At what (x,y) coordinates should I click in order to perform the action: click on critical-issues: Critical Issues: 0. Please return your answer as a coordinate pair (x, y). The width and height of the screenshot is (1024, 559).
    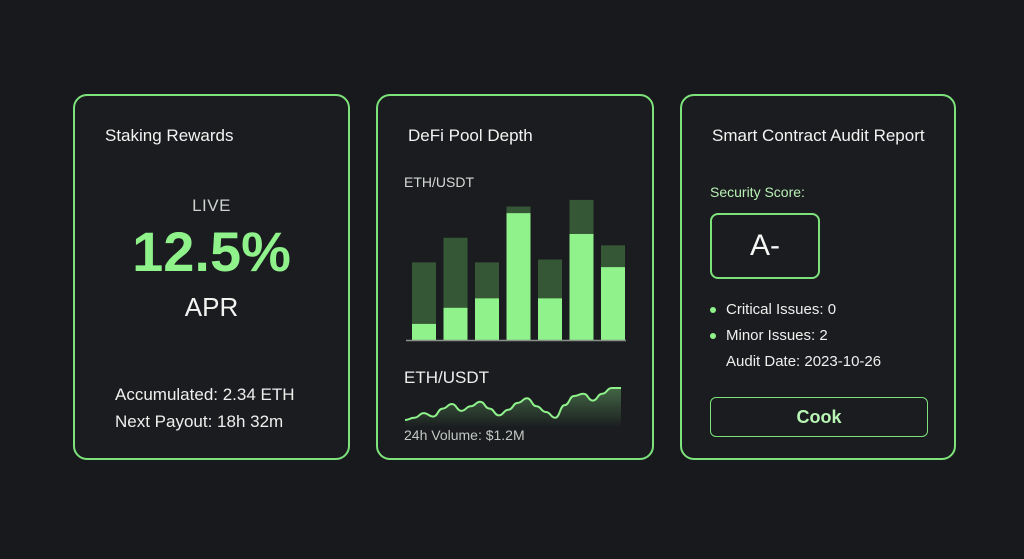
    Looking at the image, I should click on (773, 309).